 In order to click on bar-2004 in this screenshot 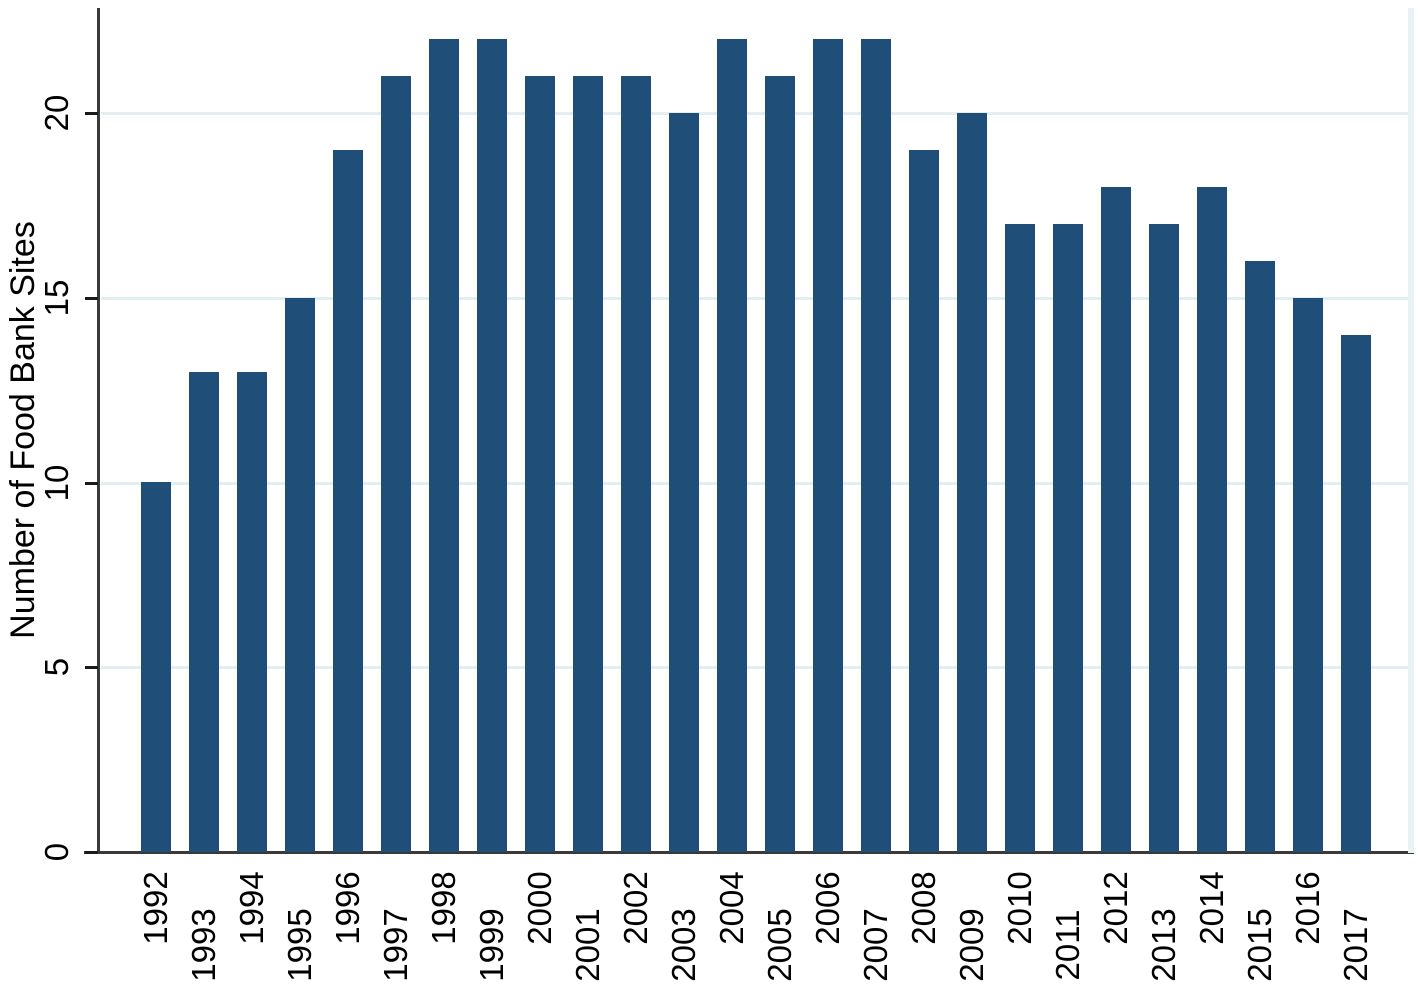, I will do `click(732, 445)`.